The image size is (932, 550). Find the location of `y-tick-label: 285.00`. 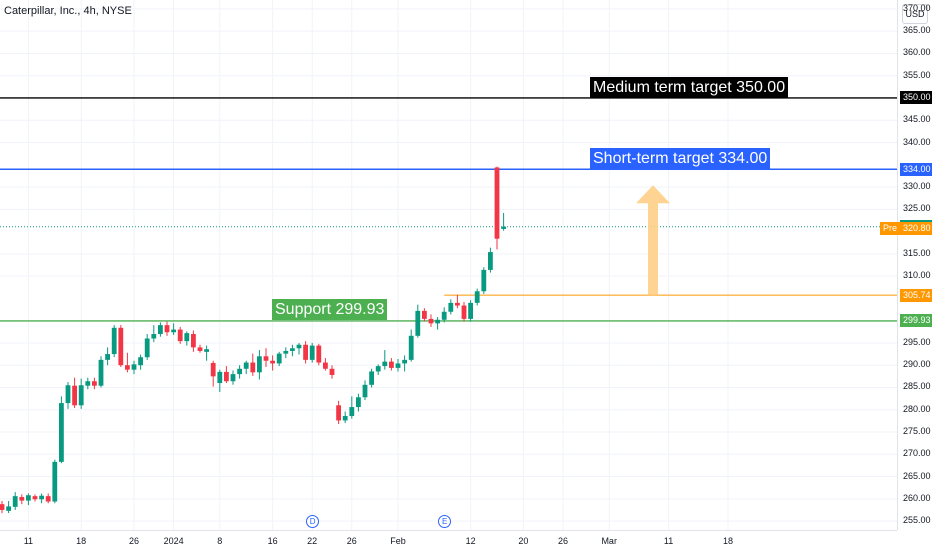

y-tick-label: 285.00 is located at coordinates (917, 386).